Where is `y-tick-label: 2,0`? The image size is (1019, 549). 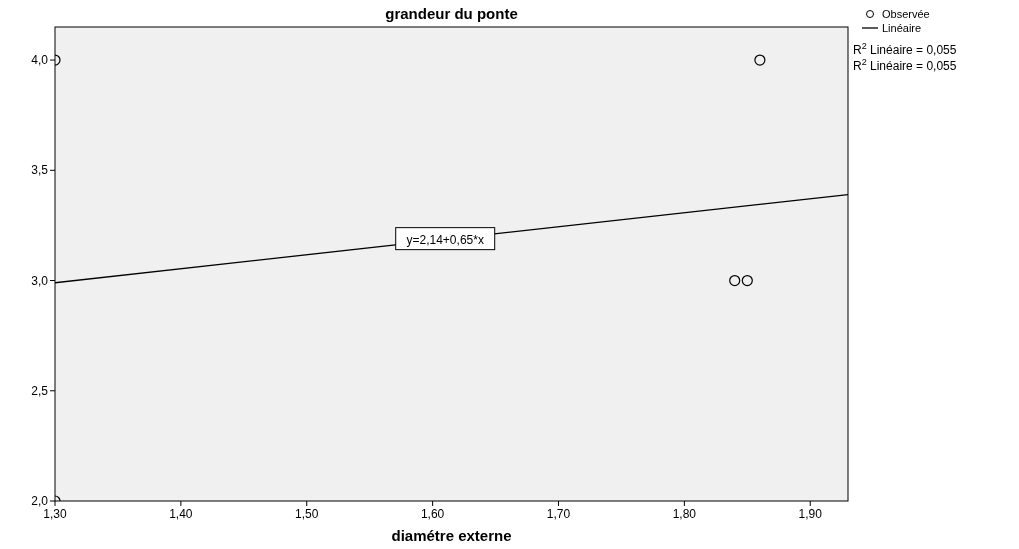
y-tick-label: 2,0 is located at coordinates (40, 501).